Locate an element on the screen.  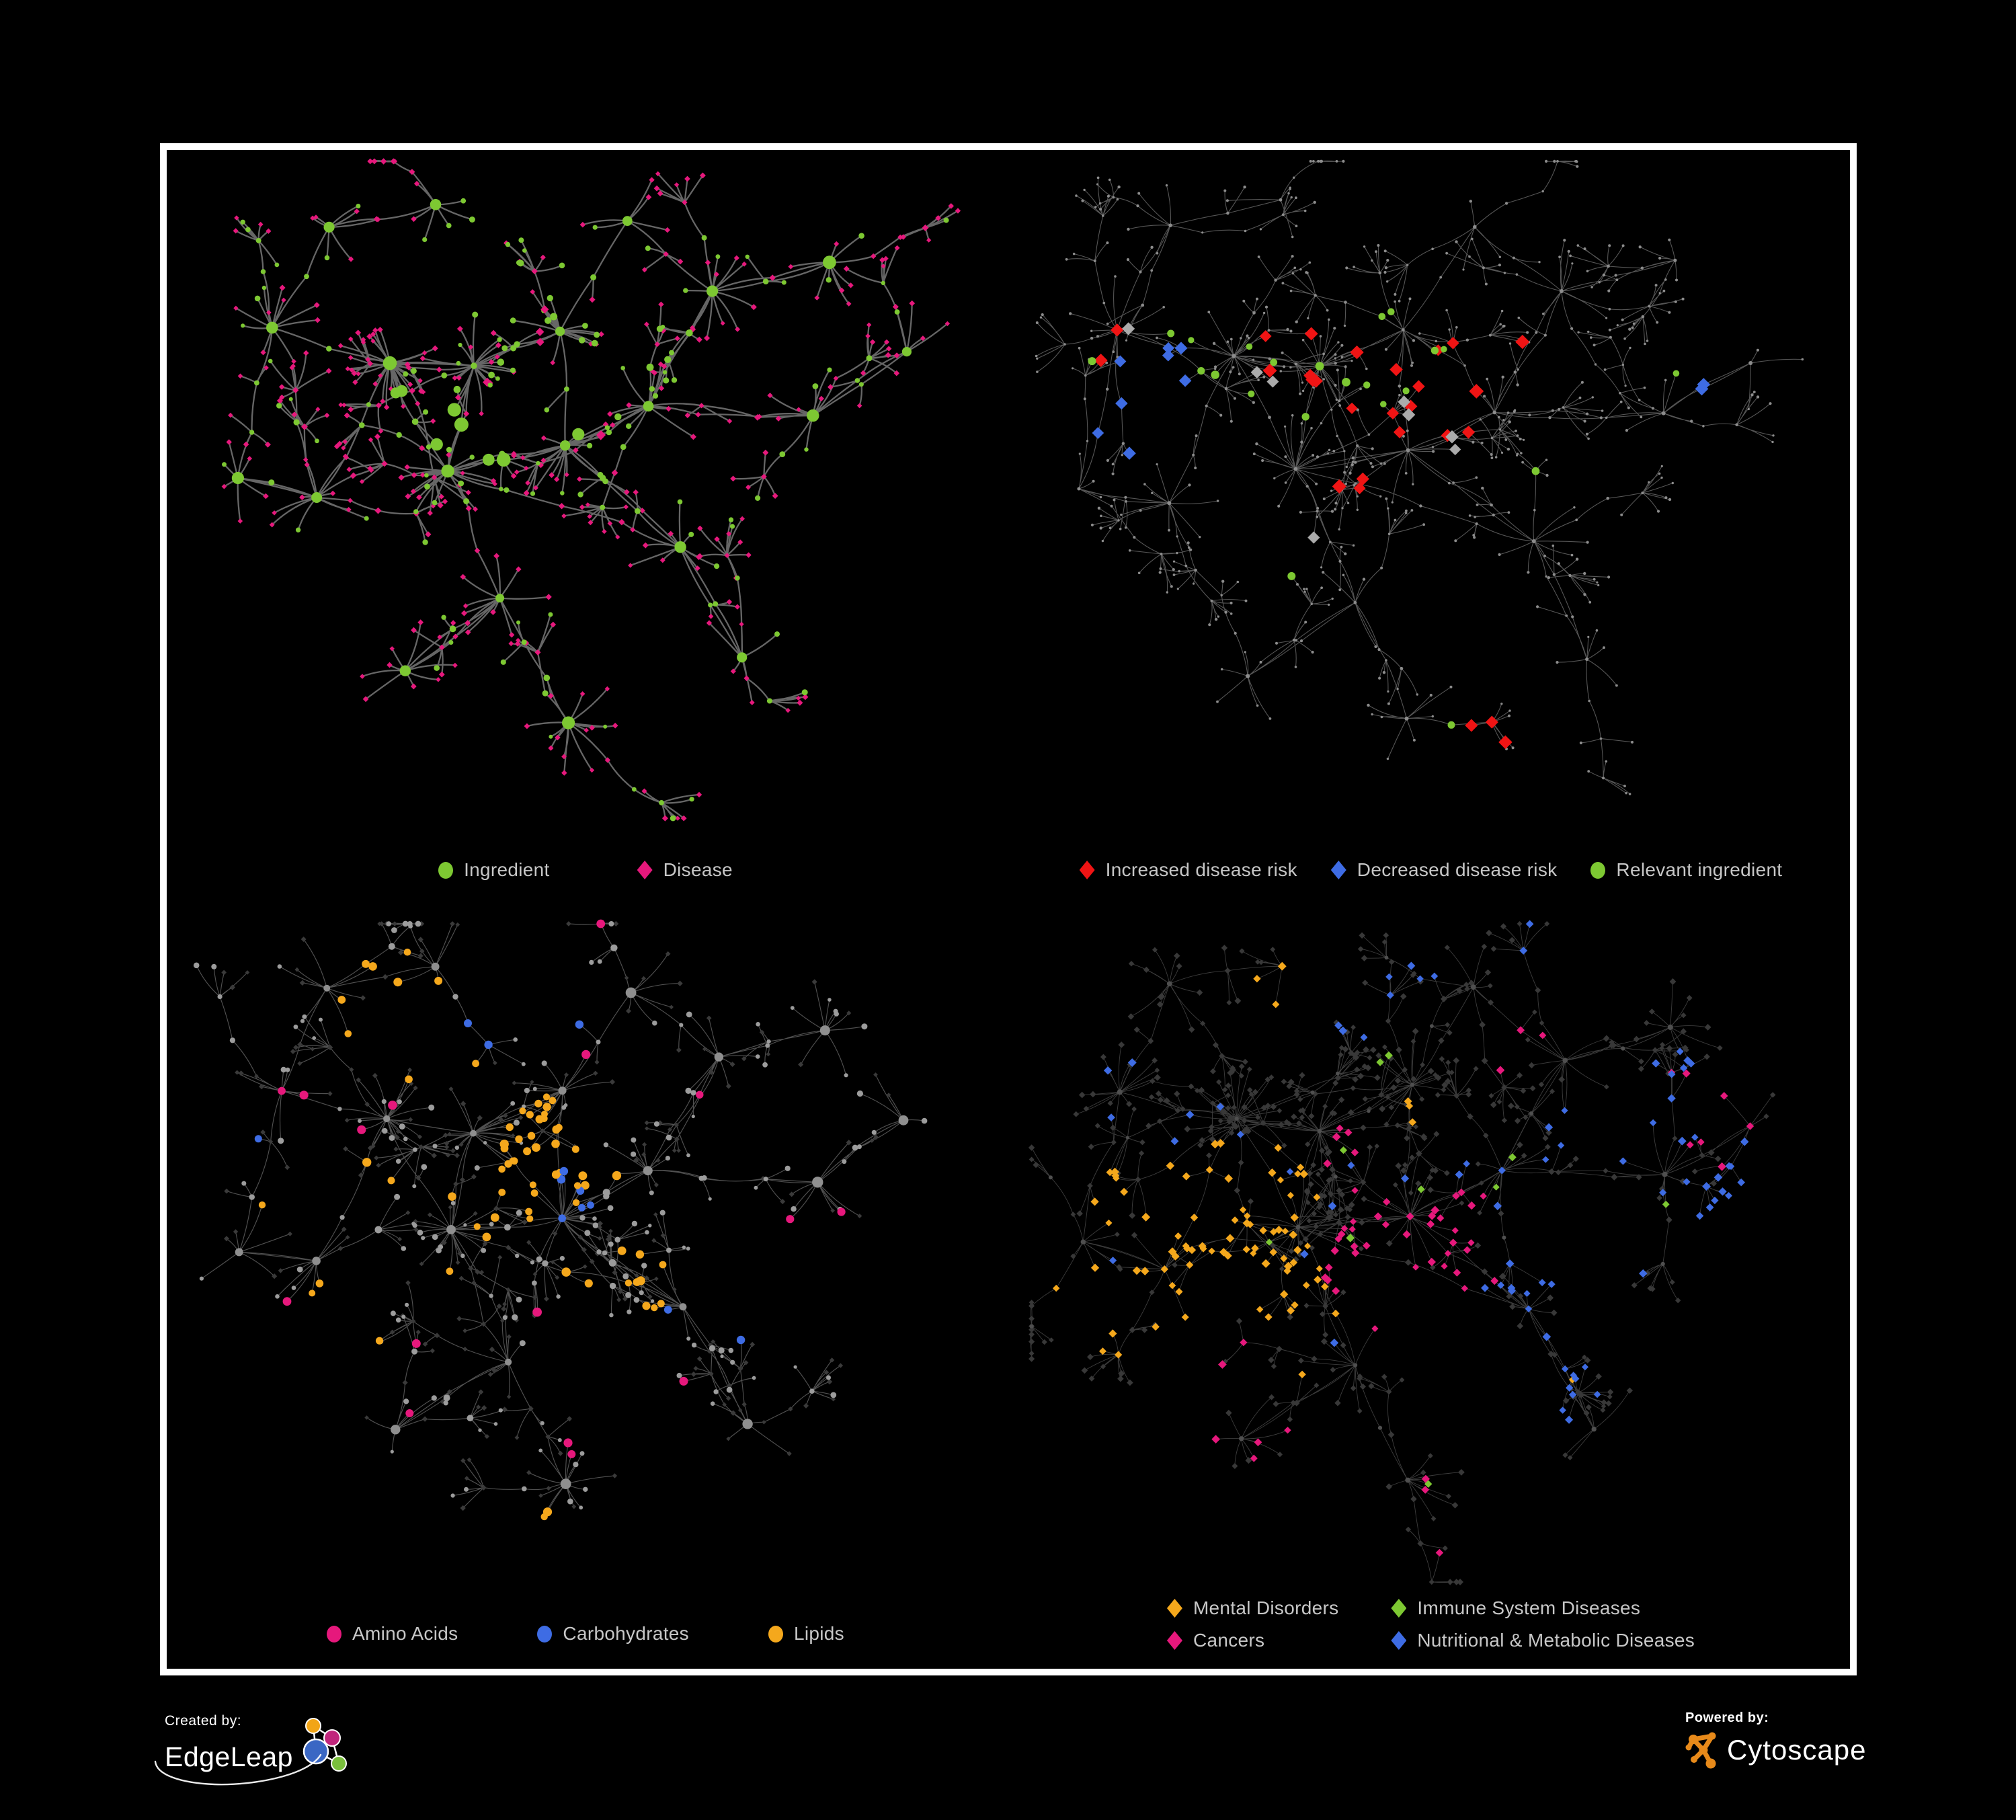
network-graph-macronutrients is located at coordinates (560, 1220).